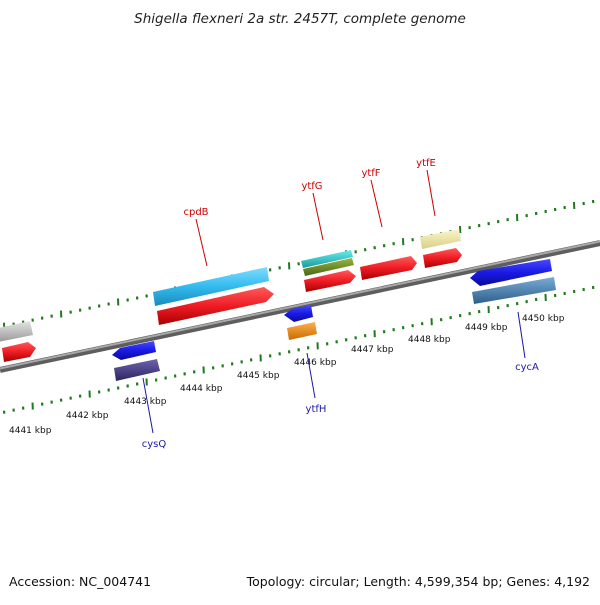  Describe the element at coordinates (388, 268) in the screenshot. I see `feature-ytfF-cds` at that location.